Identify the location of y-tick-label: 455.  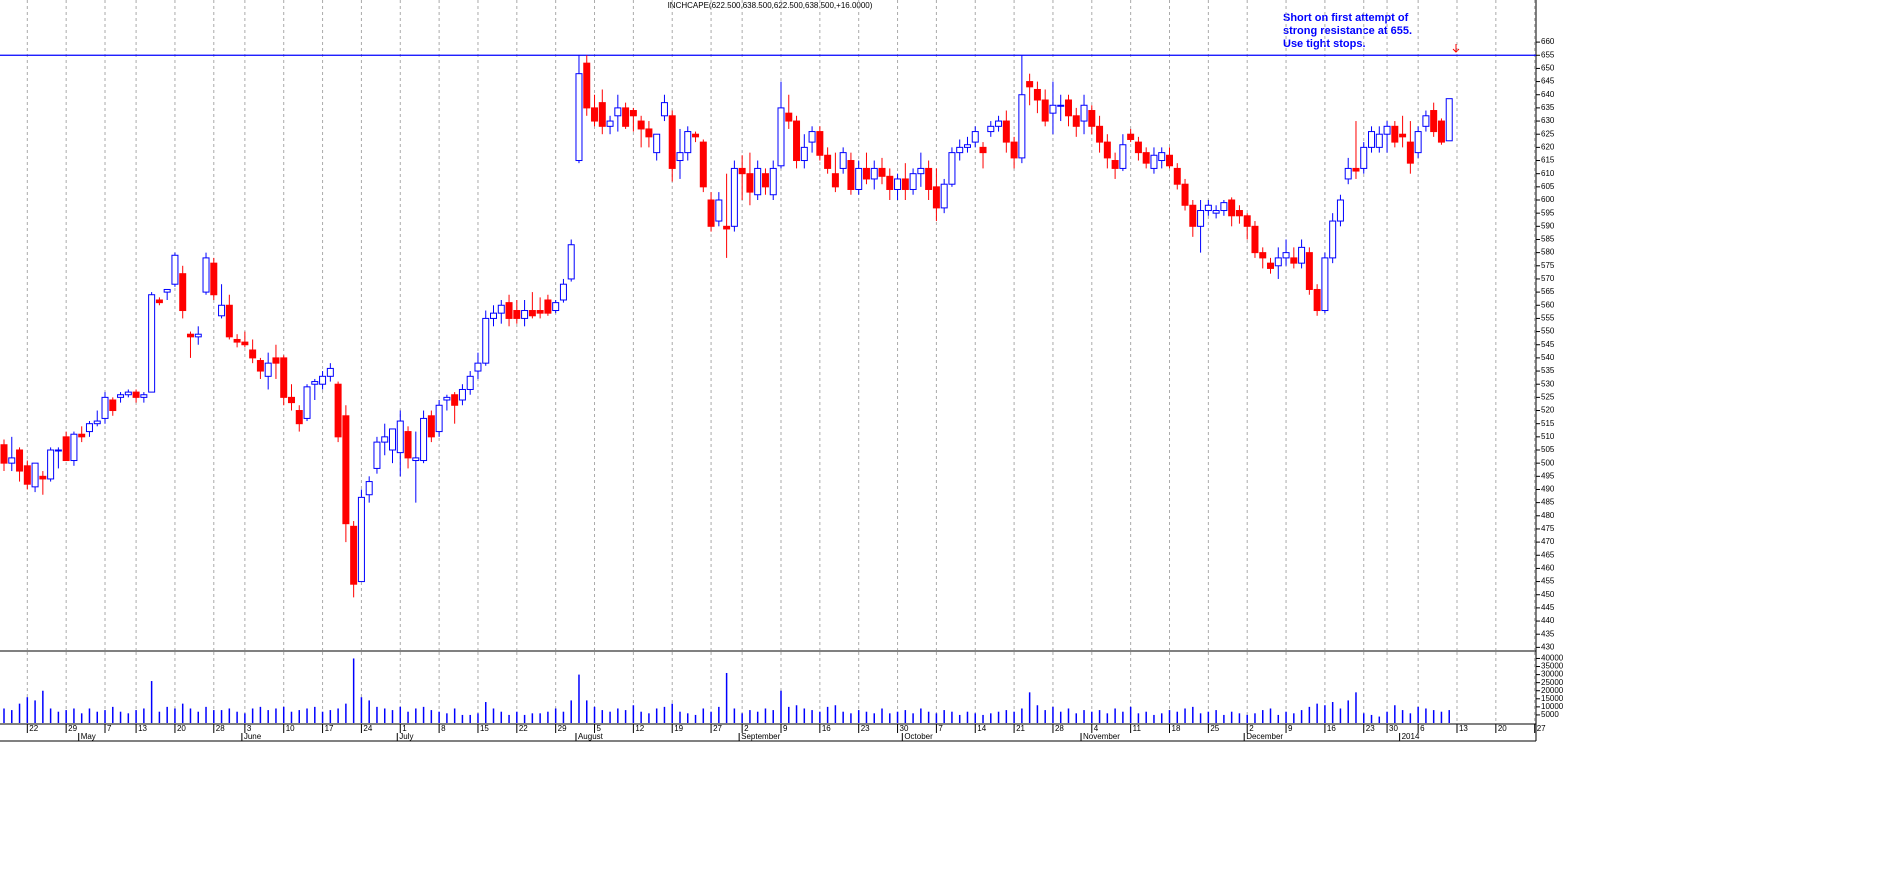
(1548, 581).